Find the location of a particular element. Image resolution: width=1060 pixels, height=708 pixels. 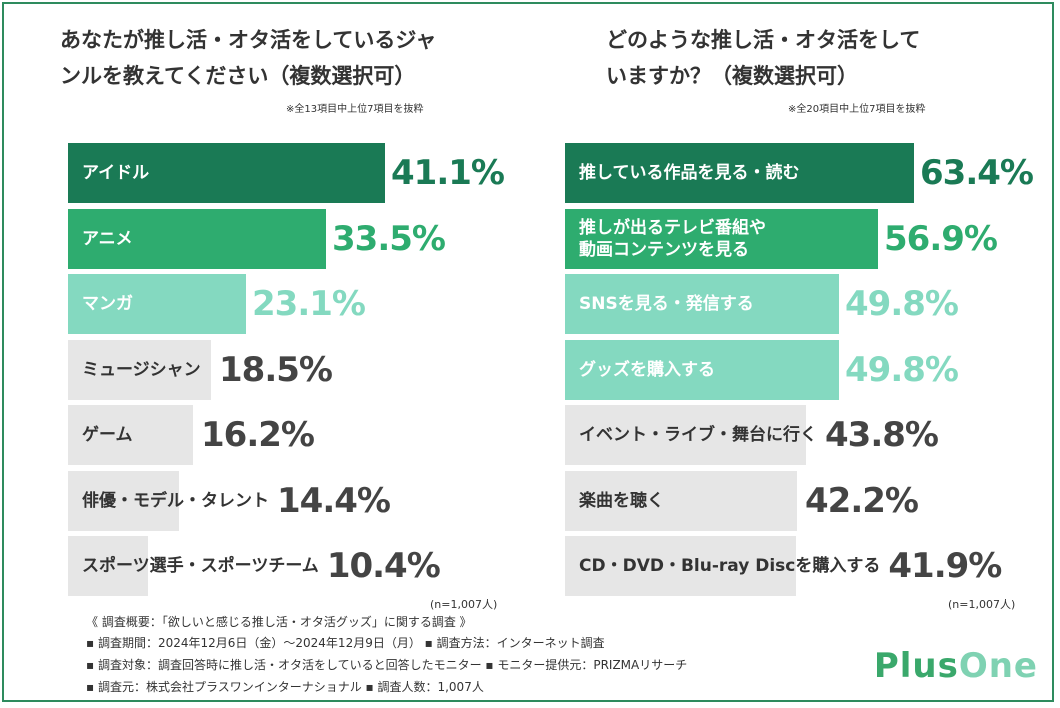

value-label-2: 56.9% is located at coordinates (941, 239).